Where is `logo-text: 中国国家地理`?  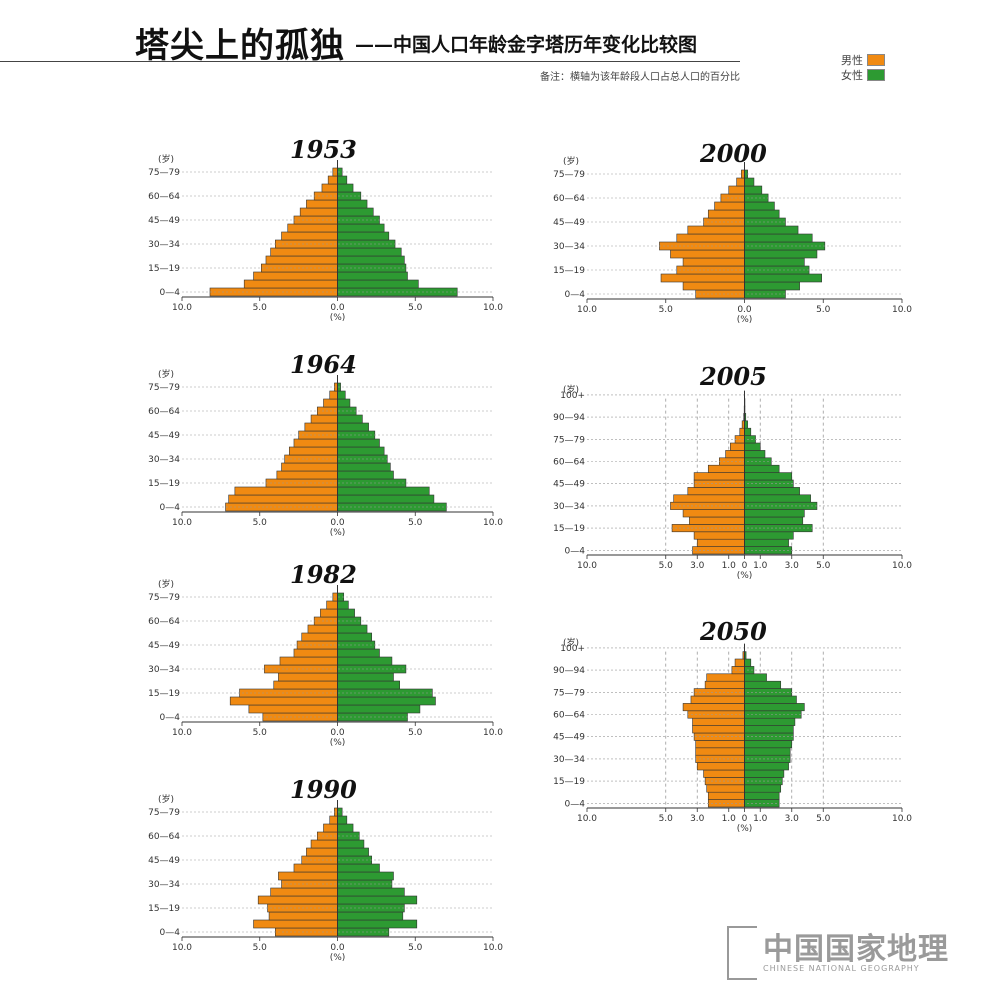
logo-text: 中国国家地理 is located at coordinates (856, 949).